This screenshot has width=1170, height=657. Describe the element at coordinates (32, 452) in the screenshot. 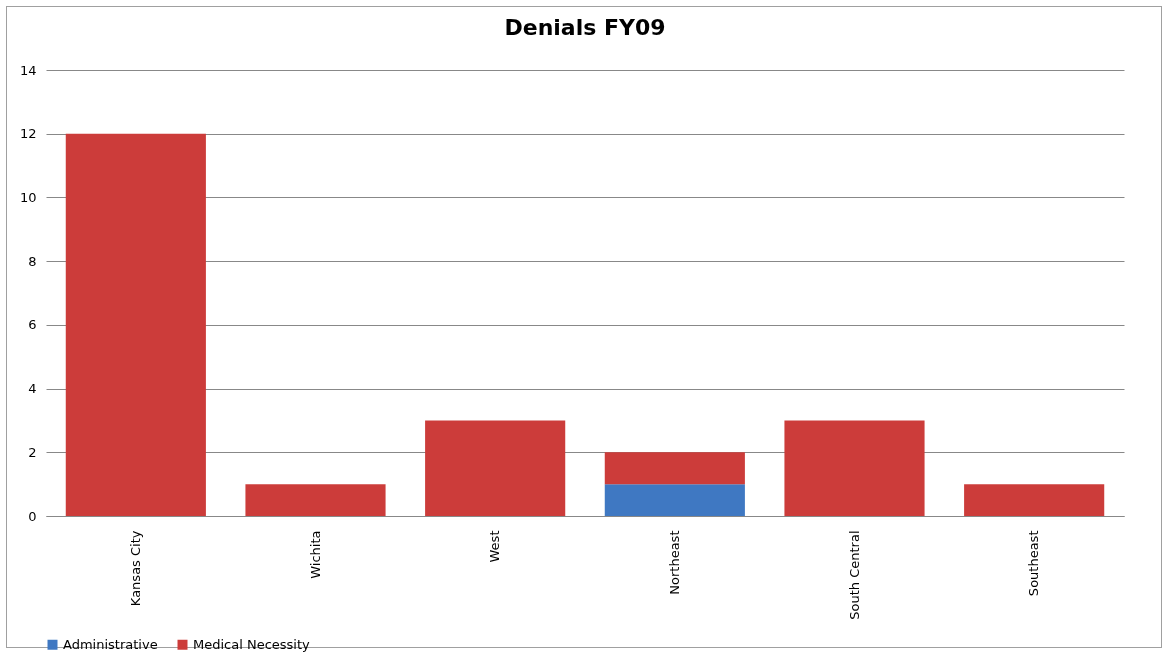

I see `y-tick-label: 2` at that location.